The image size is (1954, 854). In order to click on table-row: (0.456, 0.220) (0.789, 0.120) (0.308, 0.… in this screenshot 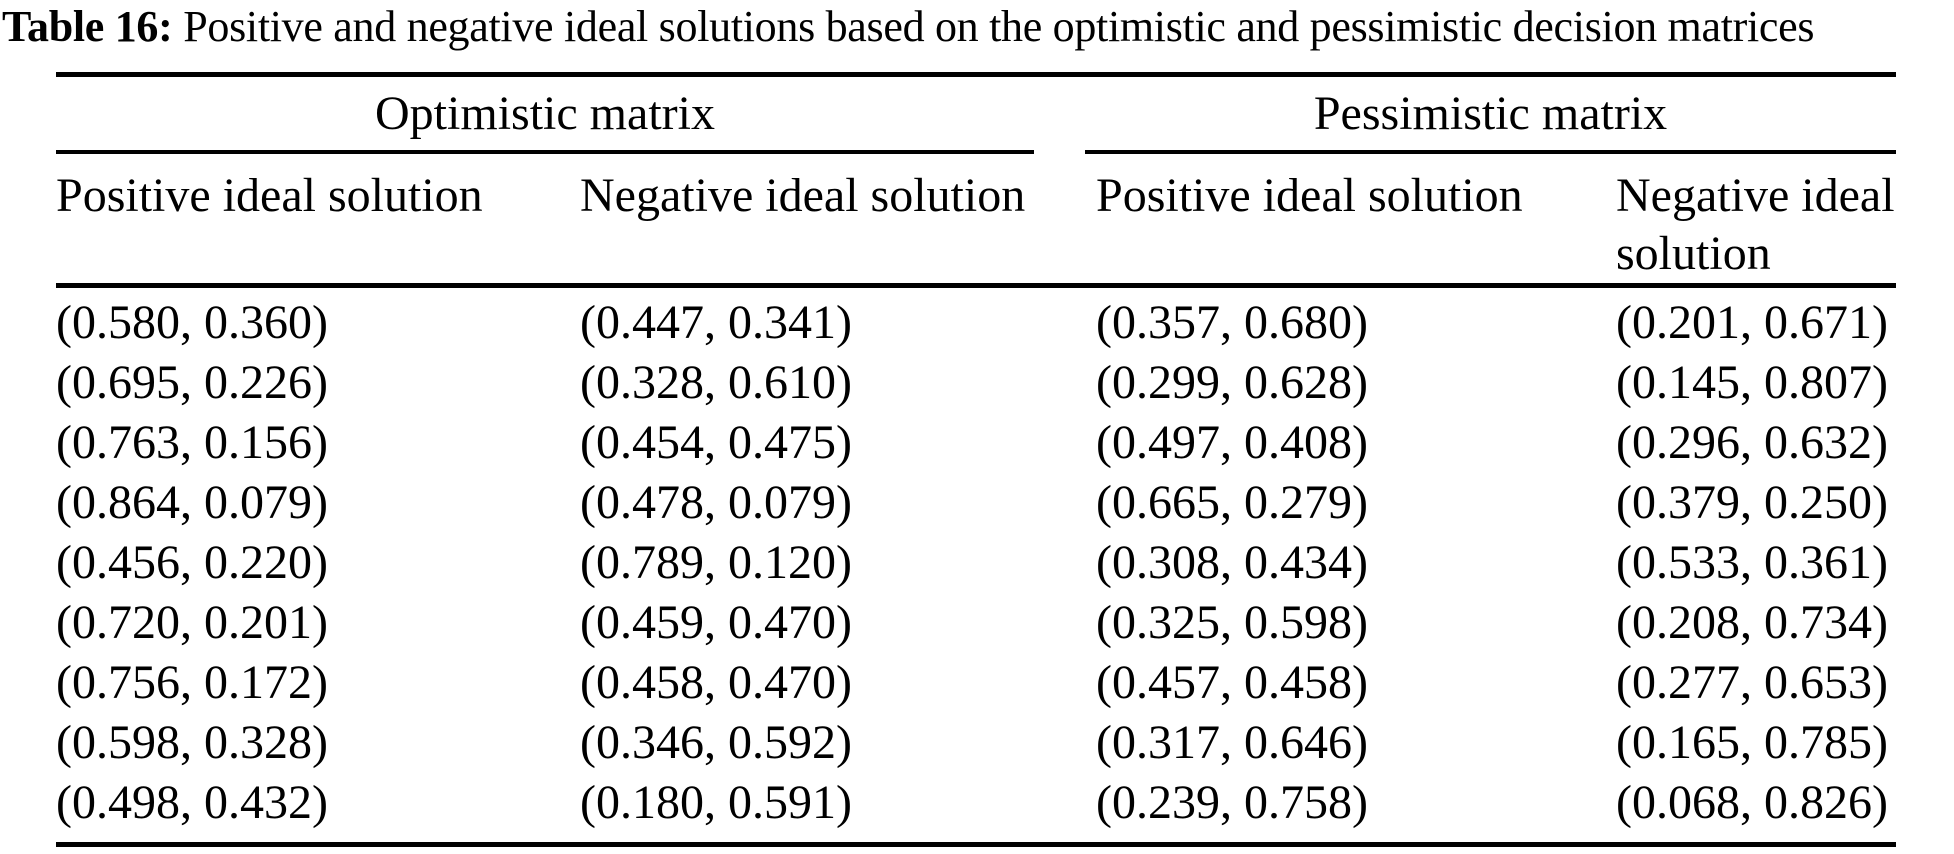, I will do `click(976, 563)`.